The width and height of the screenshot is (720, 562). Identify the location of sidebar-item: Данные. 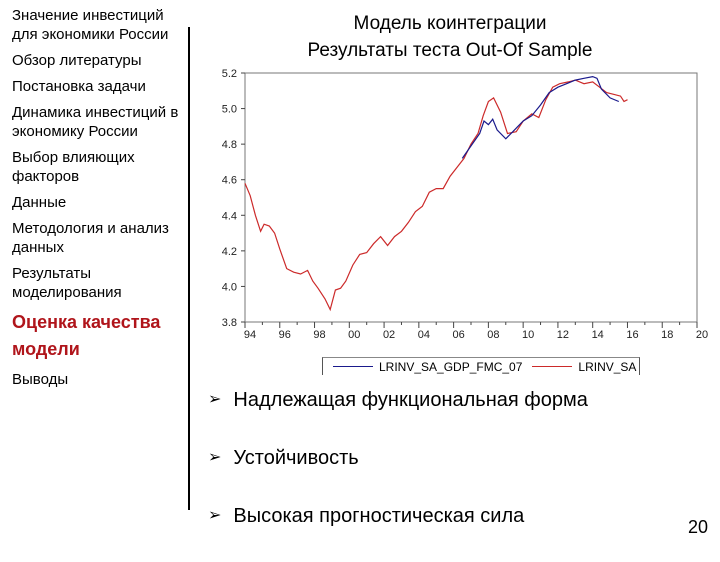
(39, 202).